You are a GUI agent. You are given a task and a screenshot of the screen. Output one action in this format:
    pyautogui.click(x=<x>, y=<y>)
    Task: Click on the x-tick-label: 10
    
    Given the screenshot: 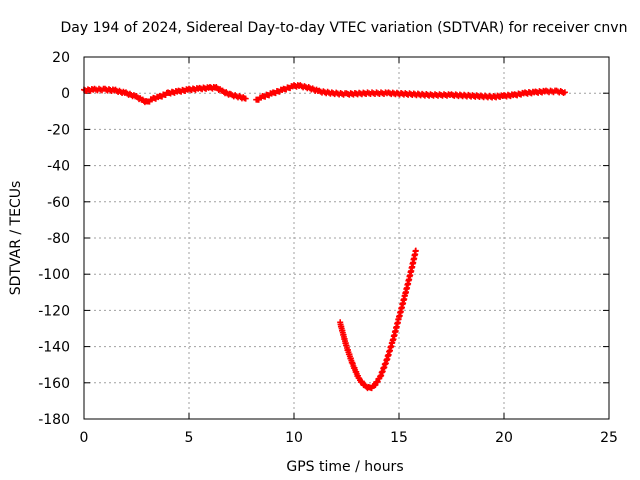 What is the action you would take?
    pyautogui.click(x=294, y=438)
    